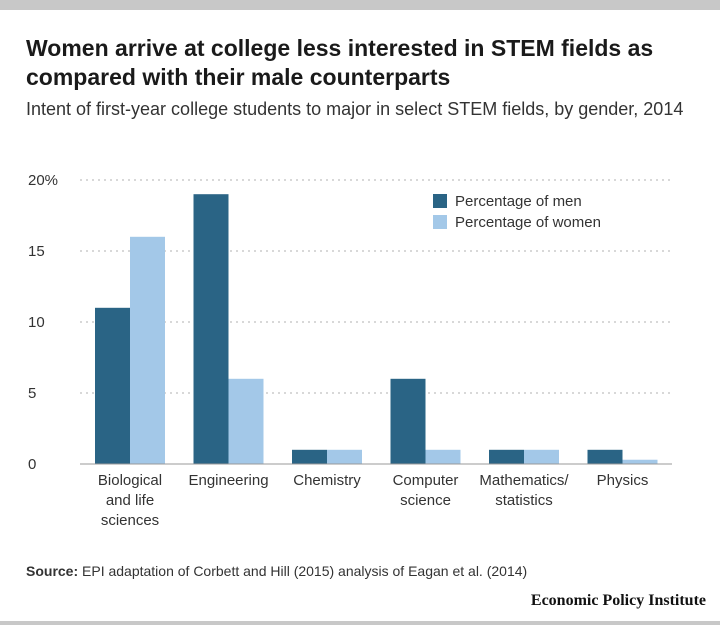 The height and width of the screenshot is (625, 720). What do you see at coordinates (130, 480) in the screenshot?
I see `x-tick-label: Biological` at bounding box center [130, 480].